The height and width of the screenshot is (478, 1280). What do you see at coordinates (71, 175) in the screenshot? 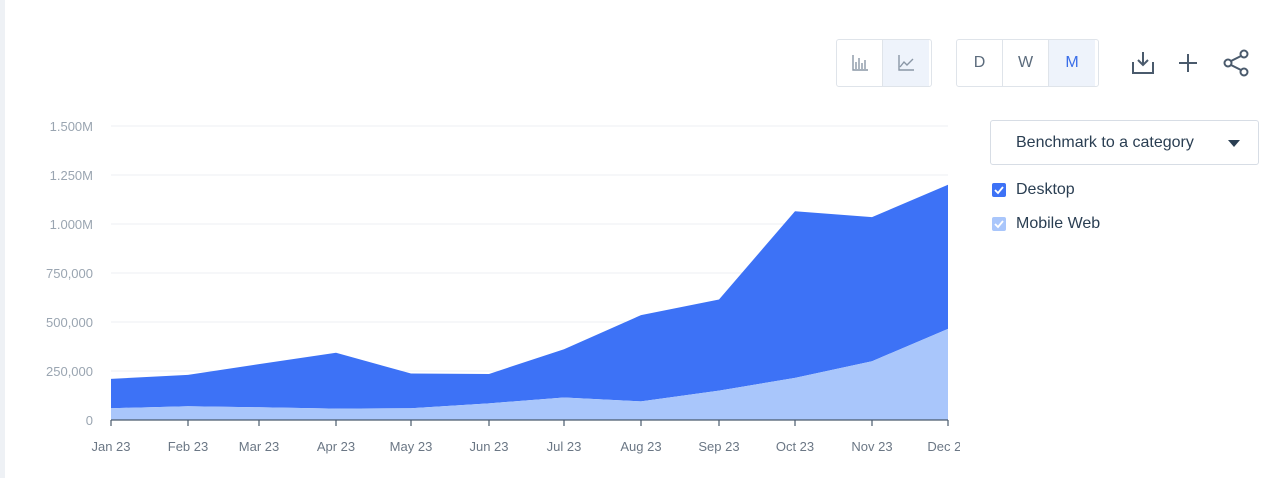
I see `y-tick-label: 1.250M` at bounding box center [71, 175].